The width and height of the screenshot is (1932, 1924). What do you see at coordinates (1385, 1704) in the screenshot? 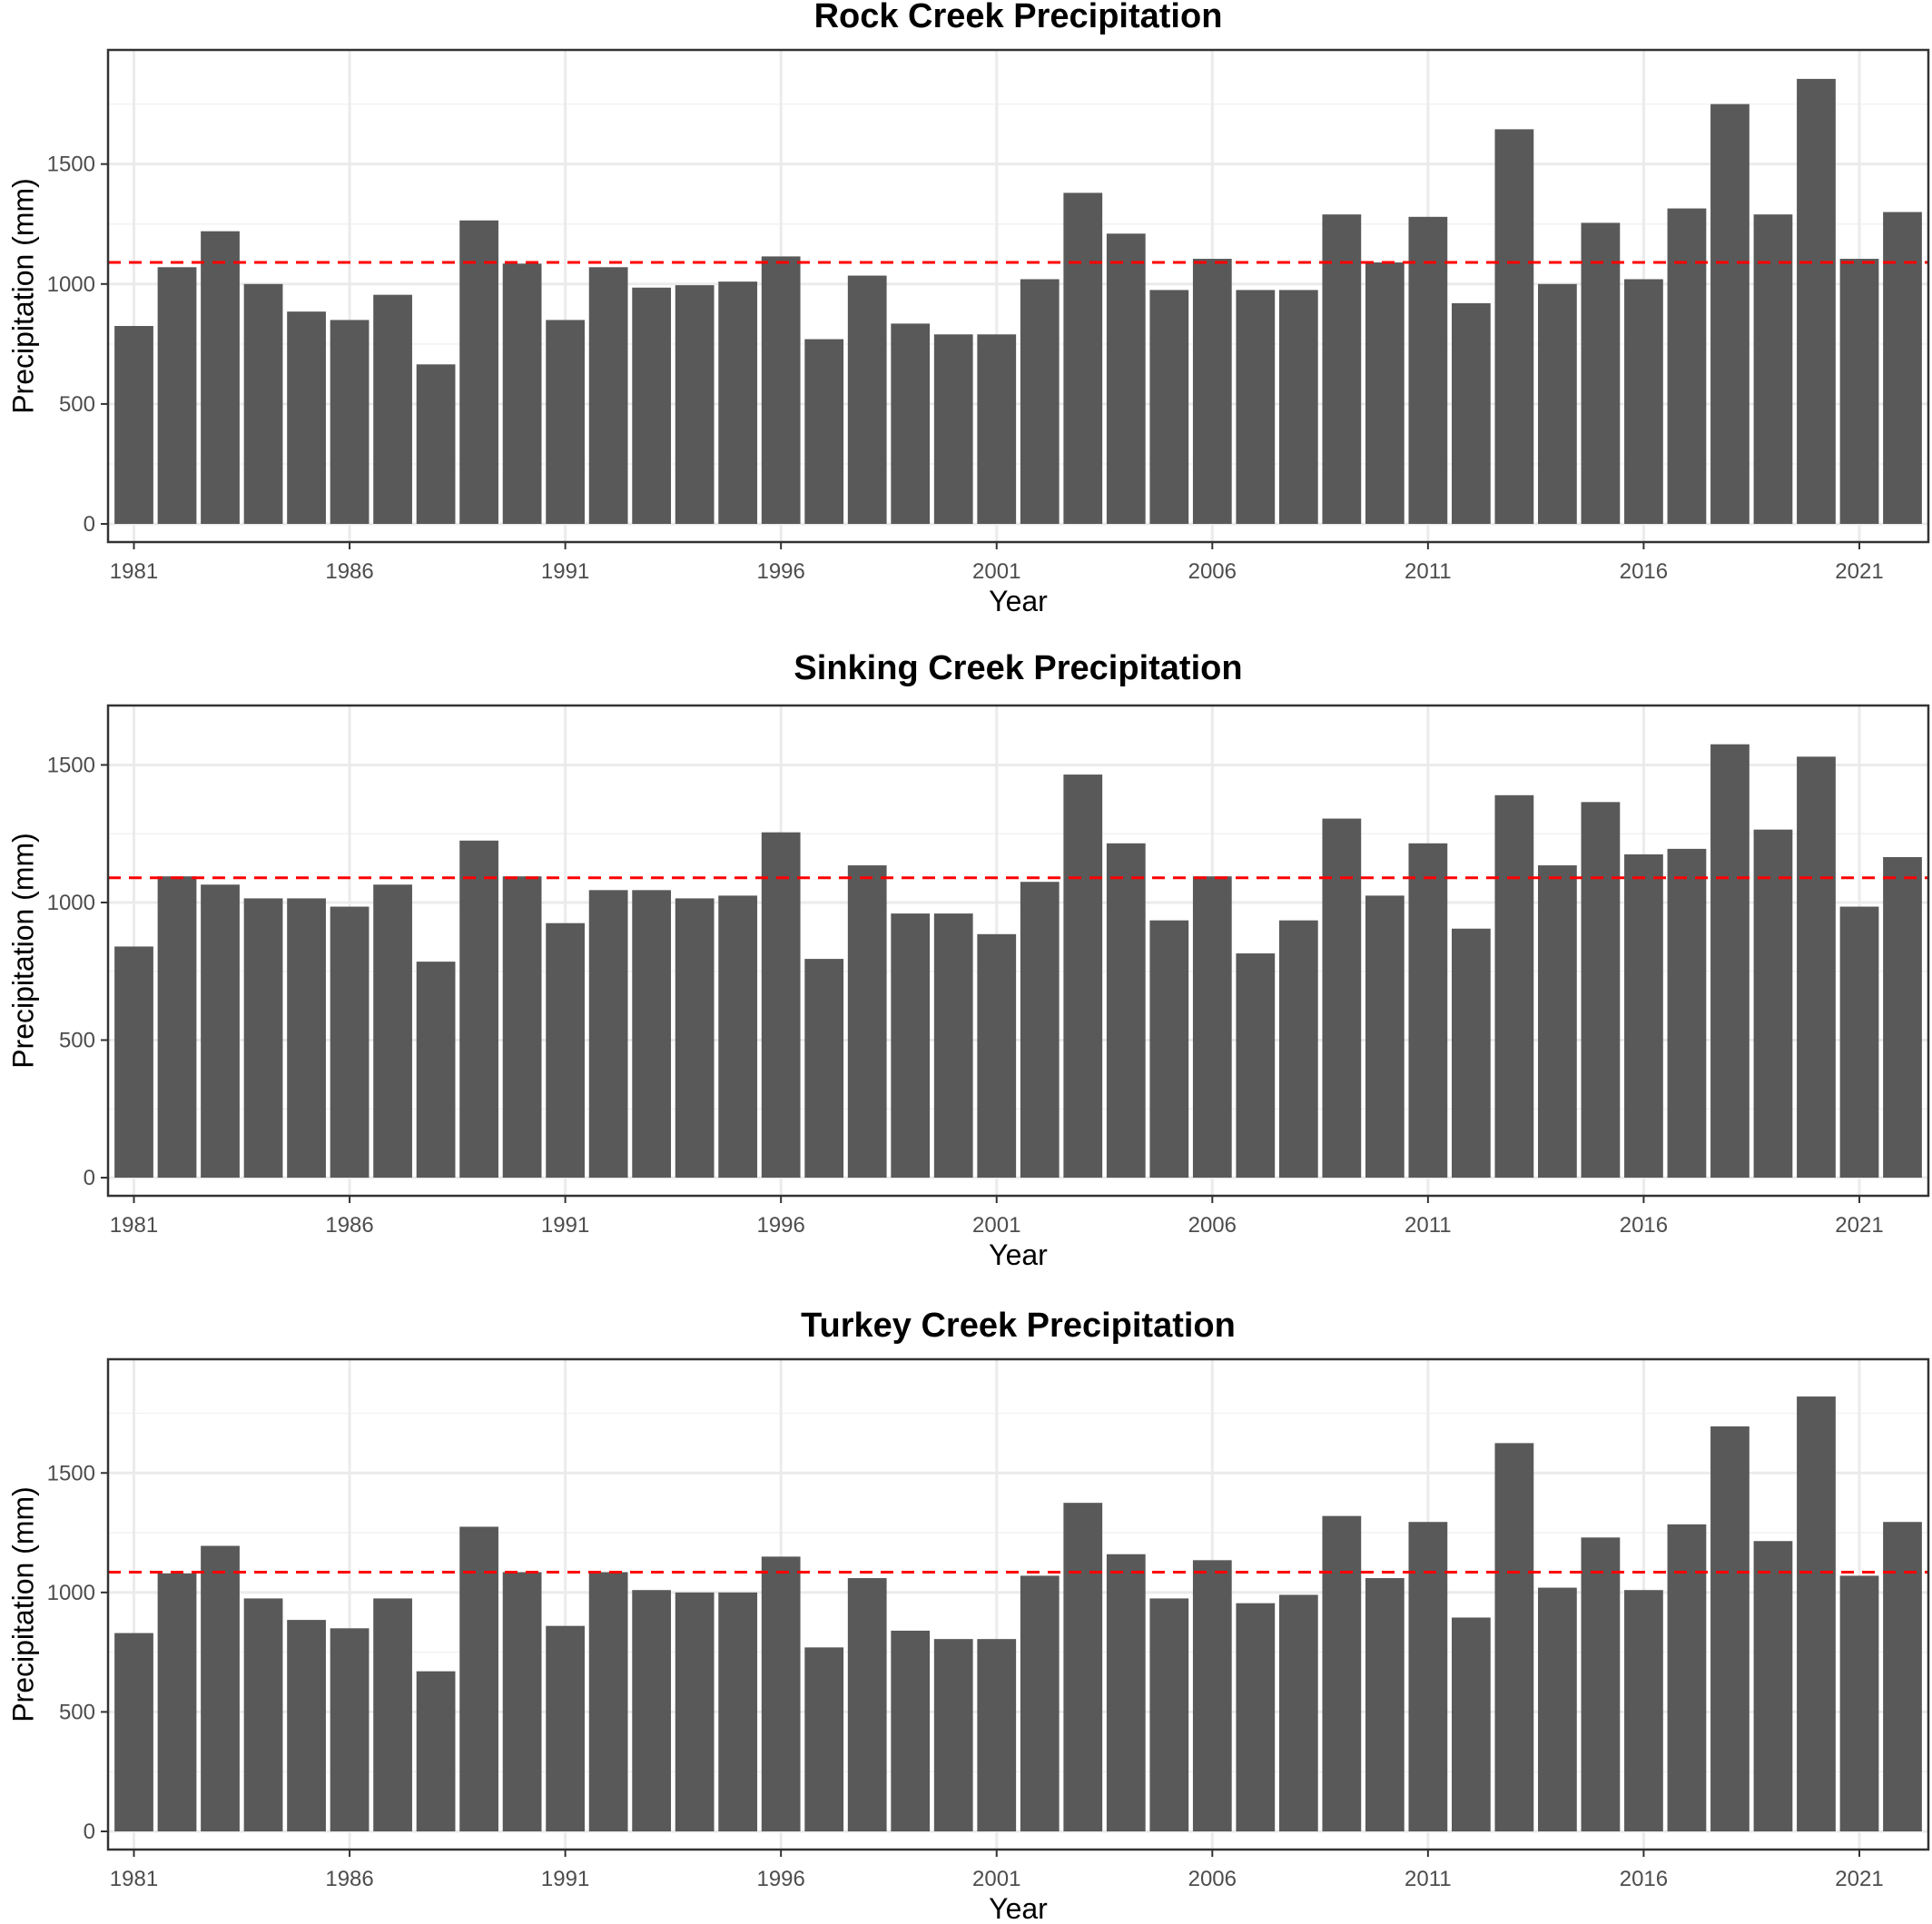
I see `bar-2010` at bounding box center [1385, 1704].